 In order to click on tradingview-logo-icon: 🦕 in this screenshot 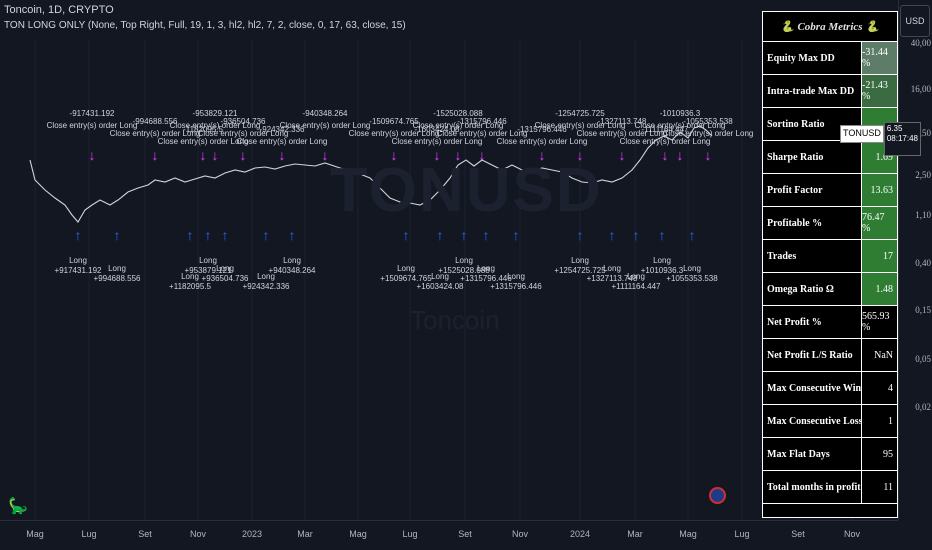, I will do `click(18, 506)`.